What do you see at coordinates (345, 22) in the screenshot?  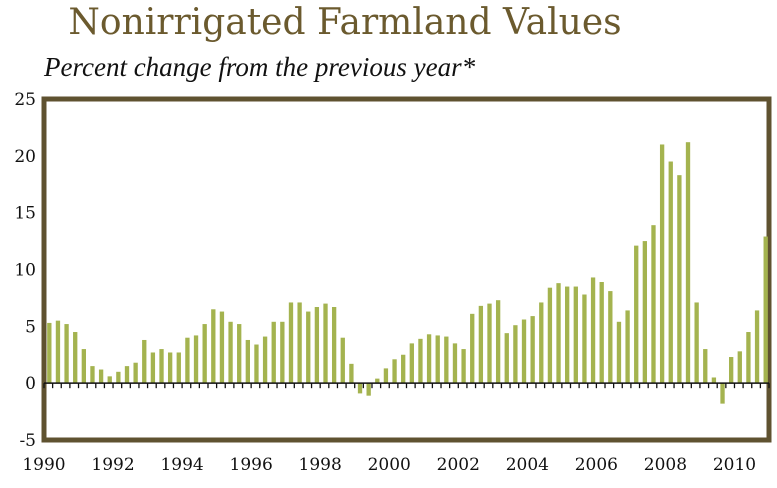 I see `chart-title: Nonirrigated Farmland Values` at bounding box center [345, 22].